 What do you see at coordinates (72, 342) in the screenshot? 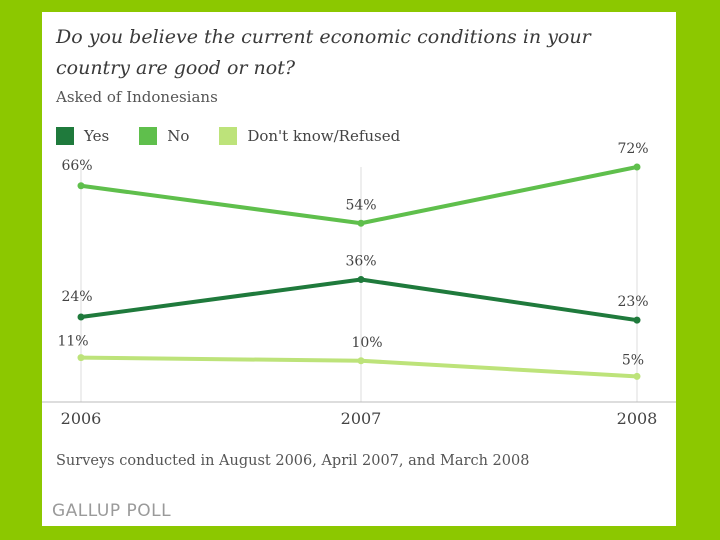
I see `data-label-don-t-know-refused-2006: 11%` at bounding box center [72, 342].